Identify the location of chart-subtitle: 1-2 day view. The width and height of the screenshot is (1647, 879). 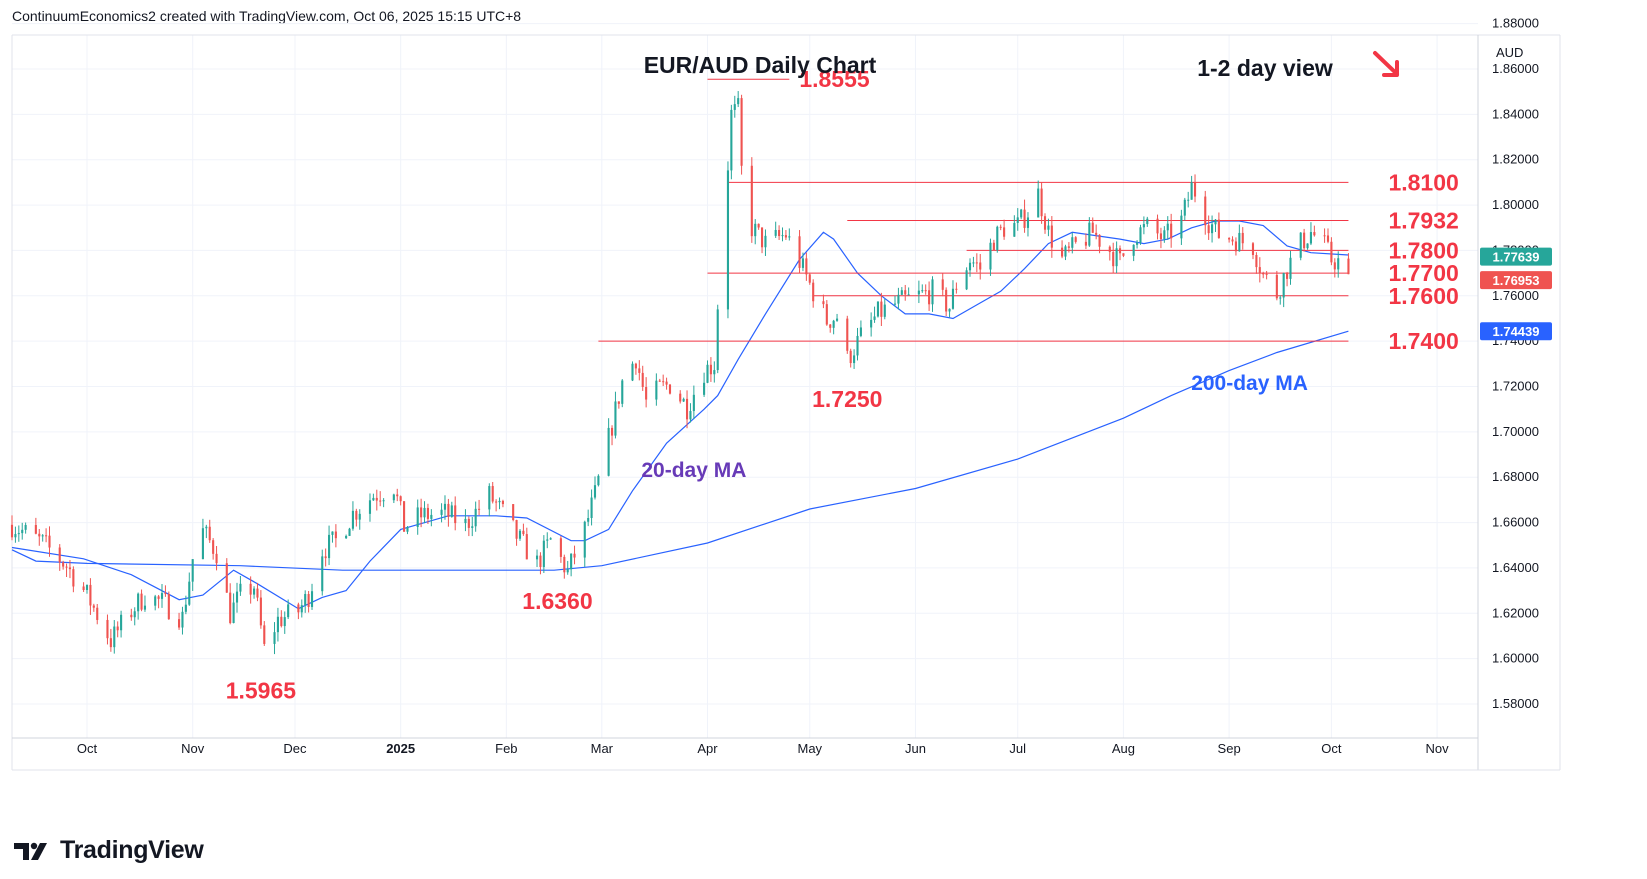
(1265, 68).